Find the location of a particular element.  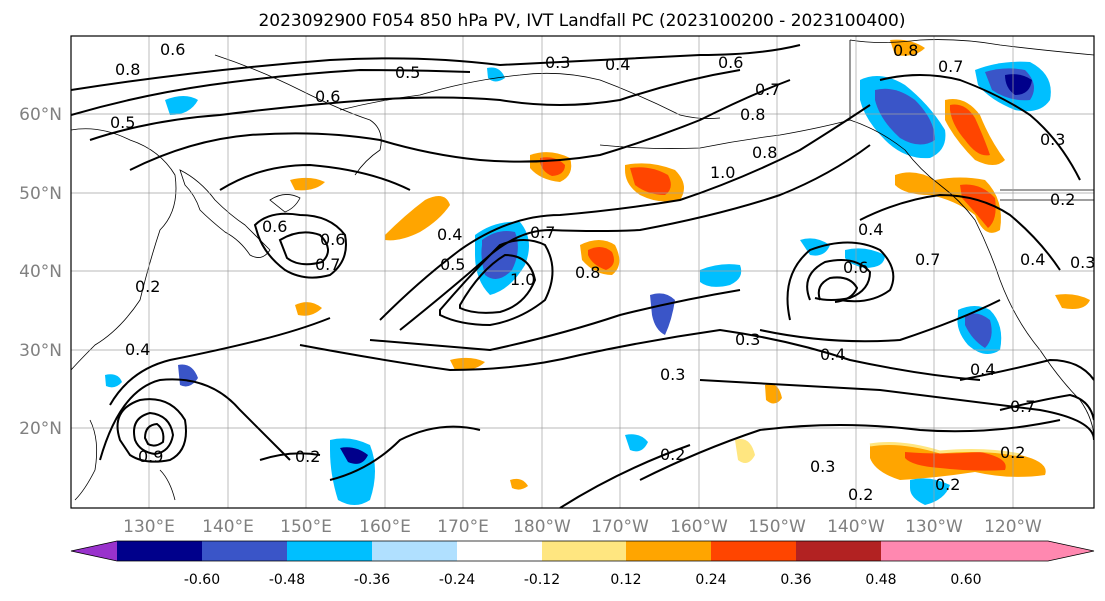

lat-label: 60°N is located at coordinates (40, 115).